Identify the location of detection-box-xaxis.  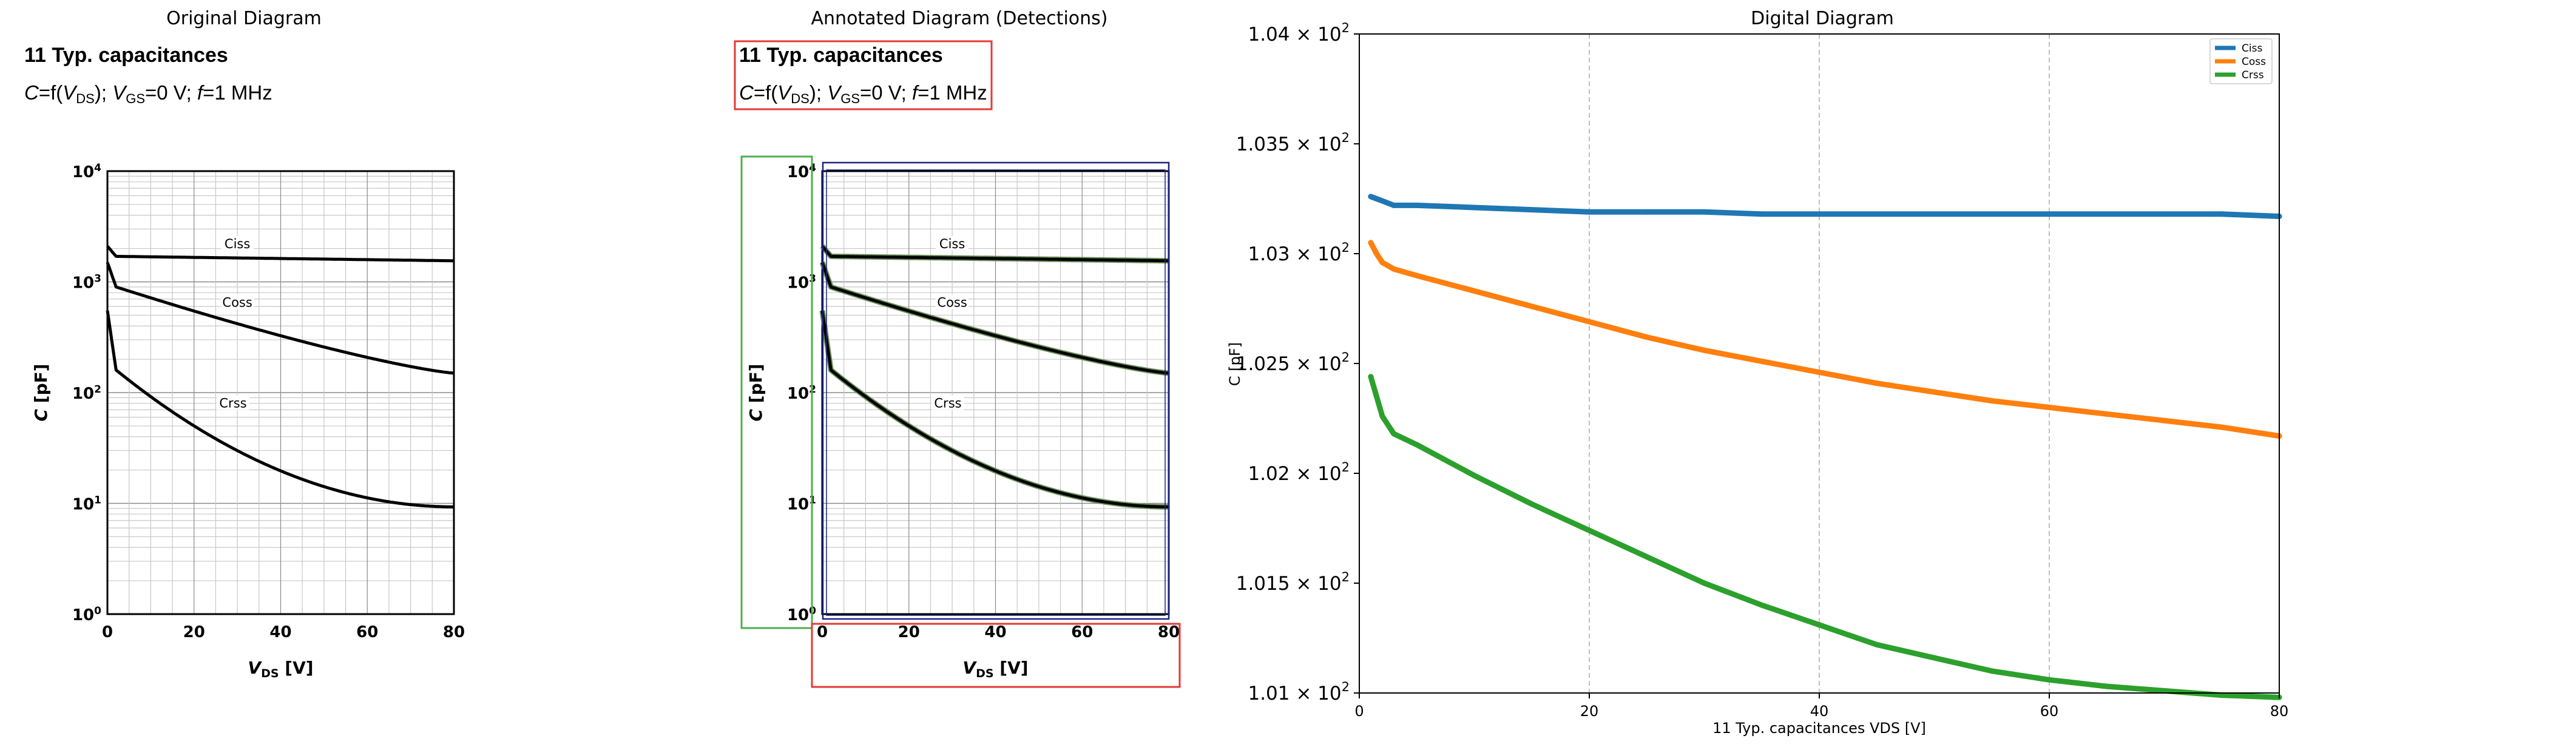
(996, 655).